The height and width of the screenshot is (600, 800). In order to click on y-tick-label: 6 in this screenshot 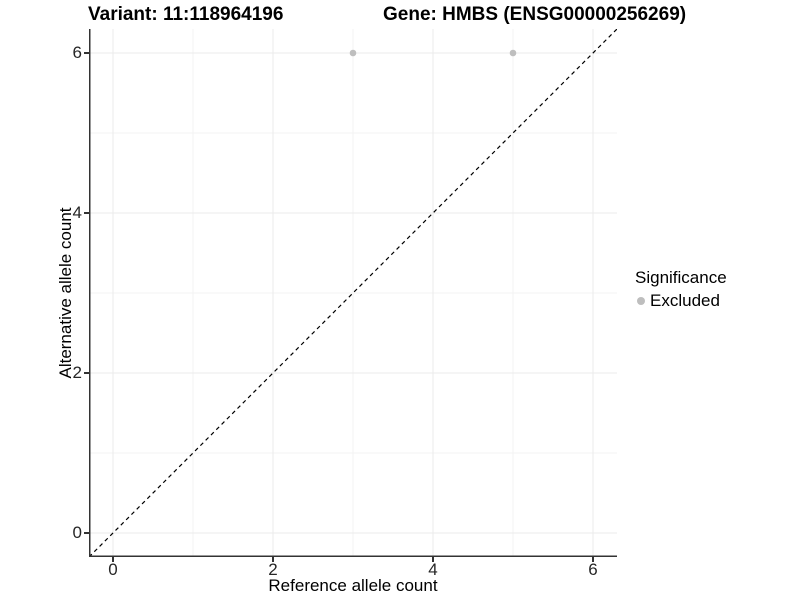, I will do `click(77, 52)`.